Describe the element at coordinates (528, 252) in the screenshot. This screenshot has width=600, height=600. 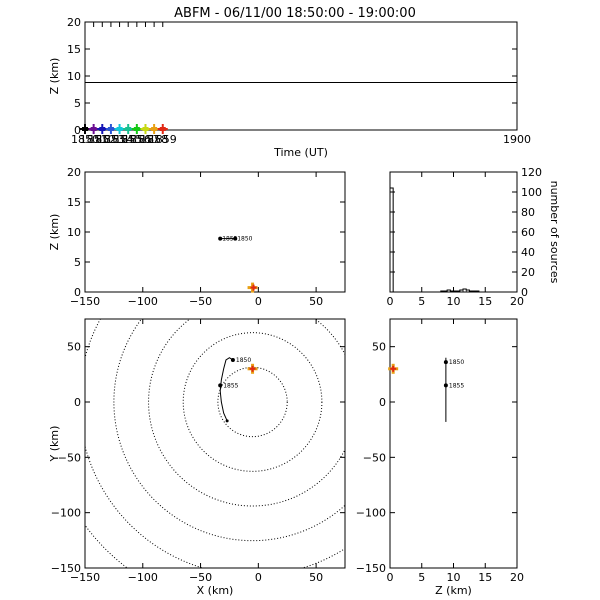
I see `y-tick-label: 40` at that location.